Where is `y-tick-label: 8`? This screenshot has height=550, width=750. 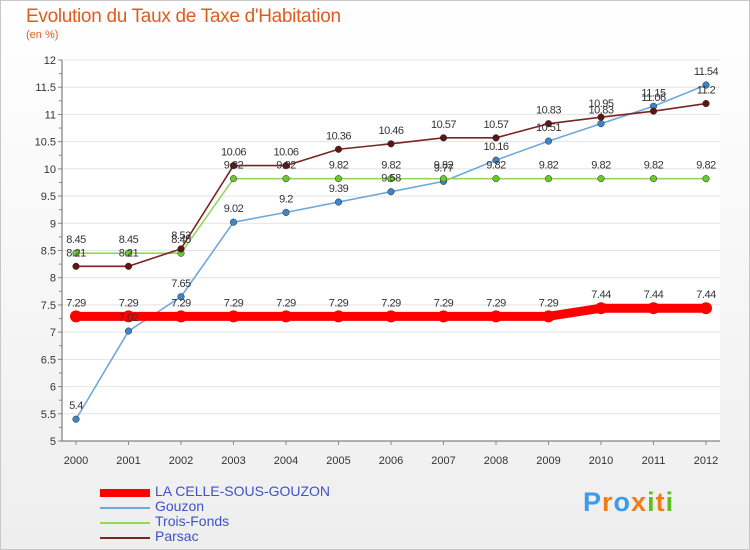
y-tick-label: 8 is located at coordinates (53, 279).